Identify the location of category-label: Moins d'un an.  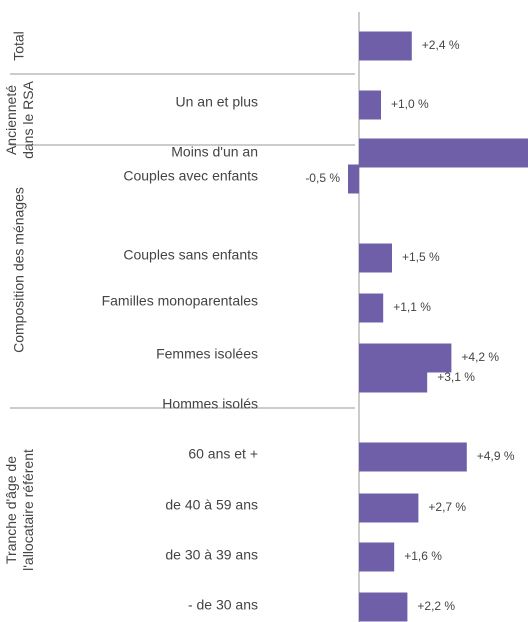
(214, 152).